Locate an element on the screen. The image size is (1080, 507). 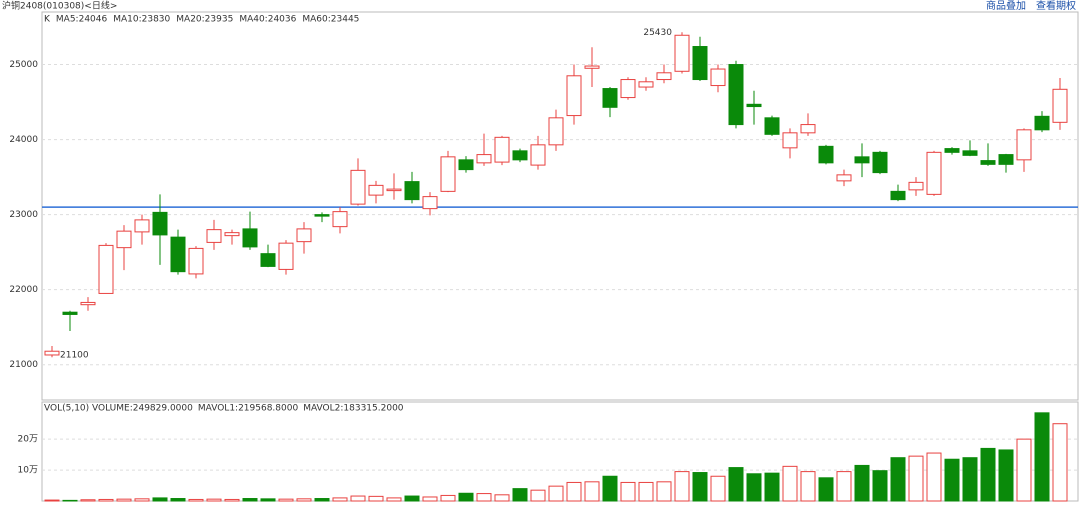
y-tick-label: 23000 is located at coordinates (23, 215).